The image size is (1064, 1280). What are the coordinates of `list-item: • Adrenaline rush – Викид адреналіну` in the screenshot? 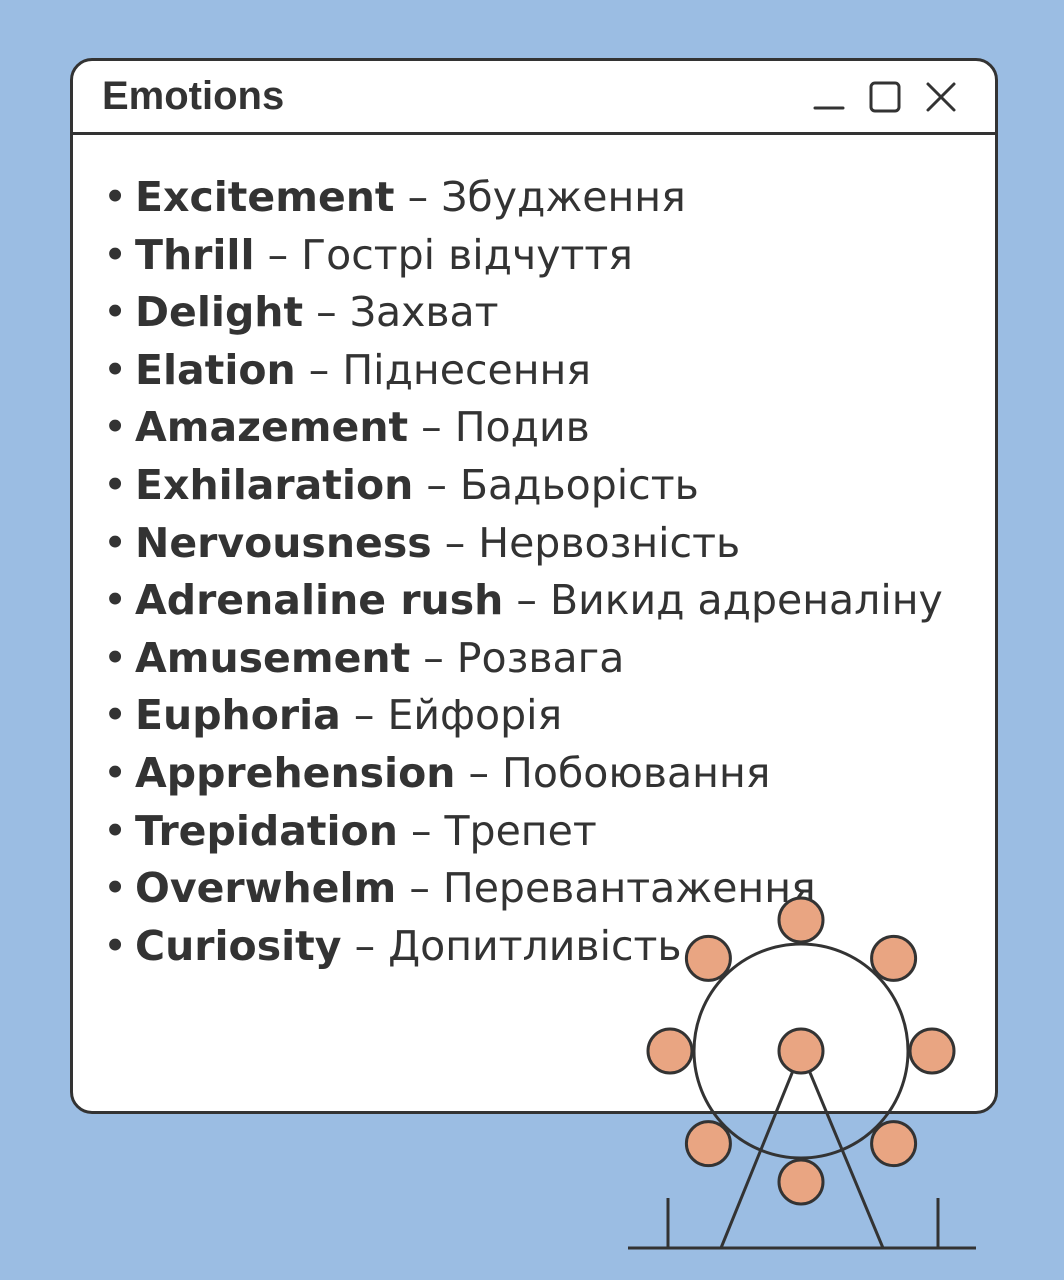 It's located at (523, 601).